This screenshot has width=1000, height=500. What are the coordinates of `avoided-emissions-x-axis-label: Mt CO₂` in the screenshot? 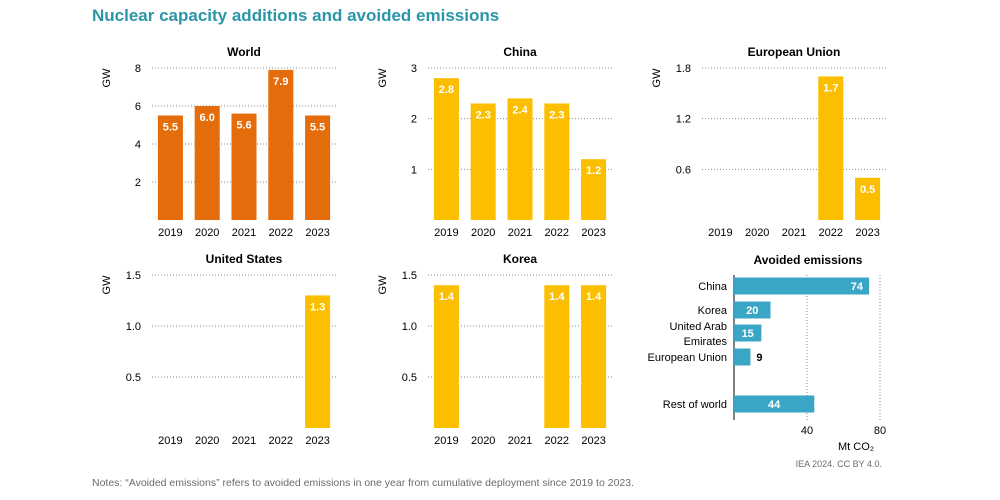 It's located at (856, 447).